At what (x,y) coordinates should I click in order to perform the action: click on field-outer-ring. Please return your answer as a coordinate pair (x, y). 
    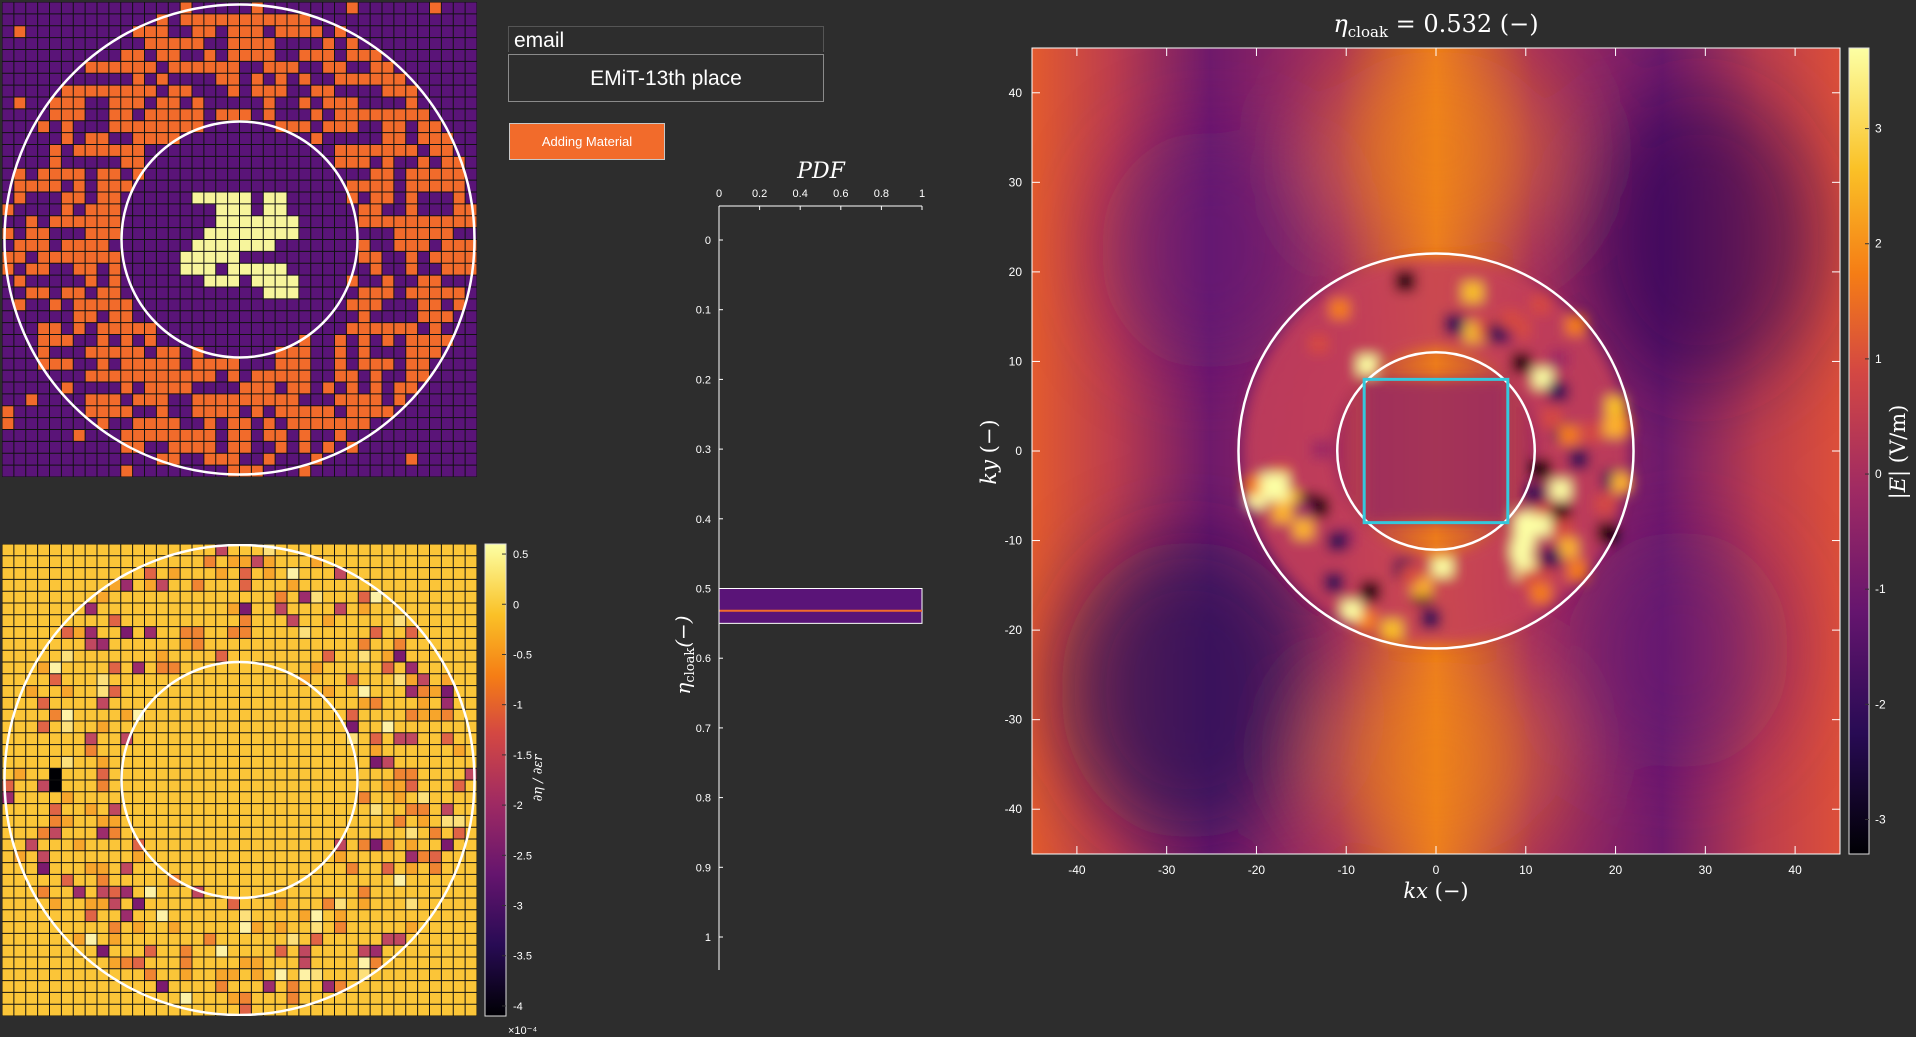
    Looking at the image, I should click on (1436, 451).